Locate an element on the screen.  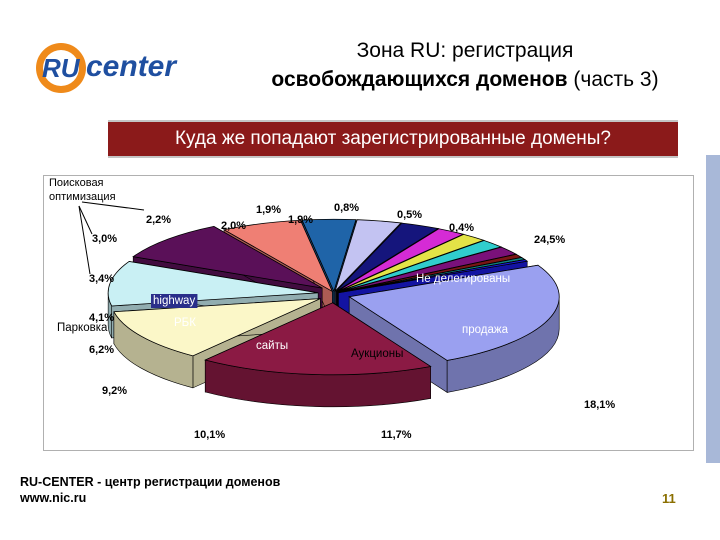
category-label-1: Не делегированы is located at coordinates (463, 279).